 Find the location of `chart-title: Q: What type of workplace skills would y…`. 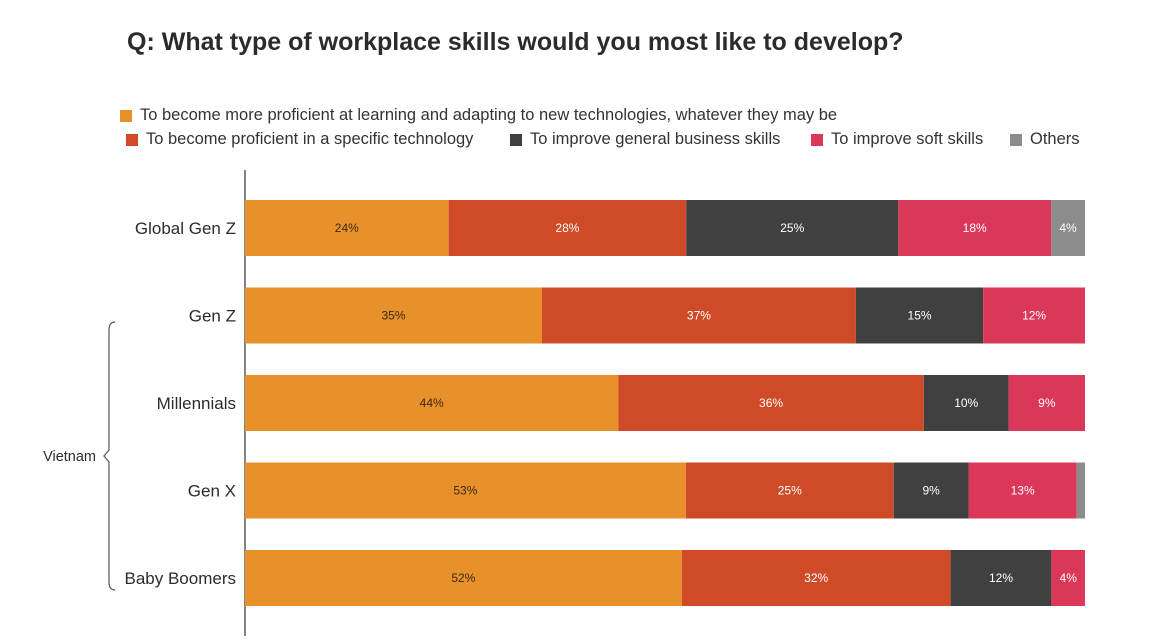

chart-title: Q: What type of workplace skills would y… is located at coordinates (515, 42).